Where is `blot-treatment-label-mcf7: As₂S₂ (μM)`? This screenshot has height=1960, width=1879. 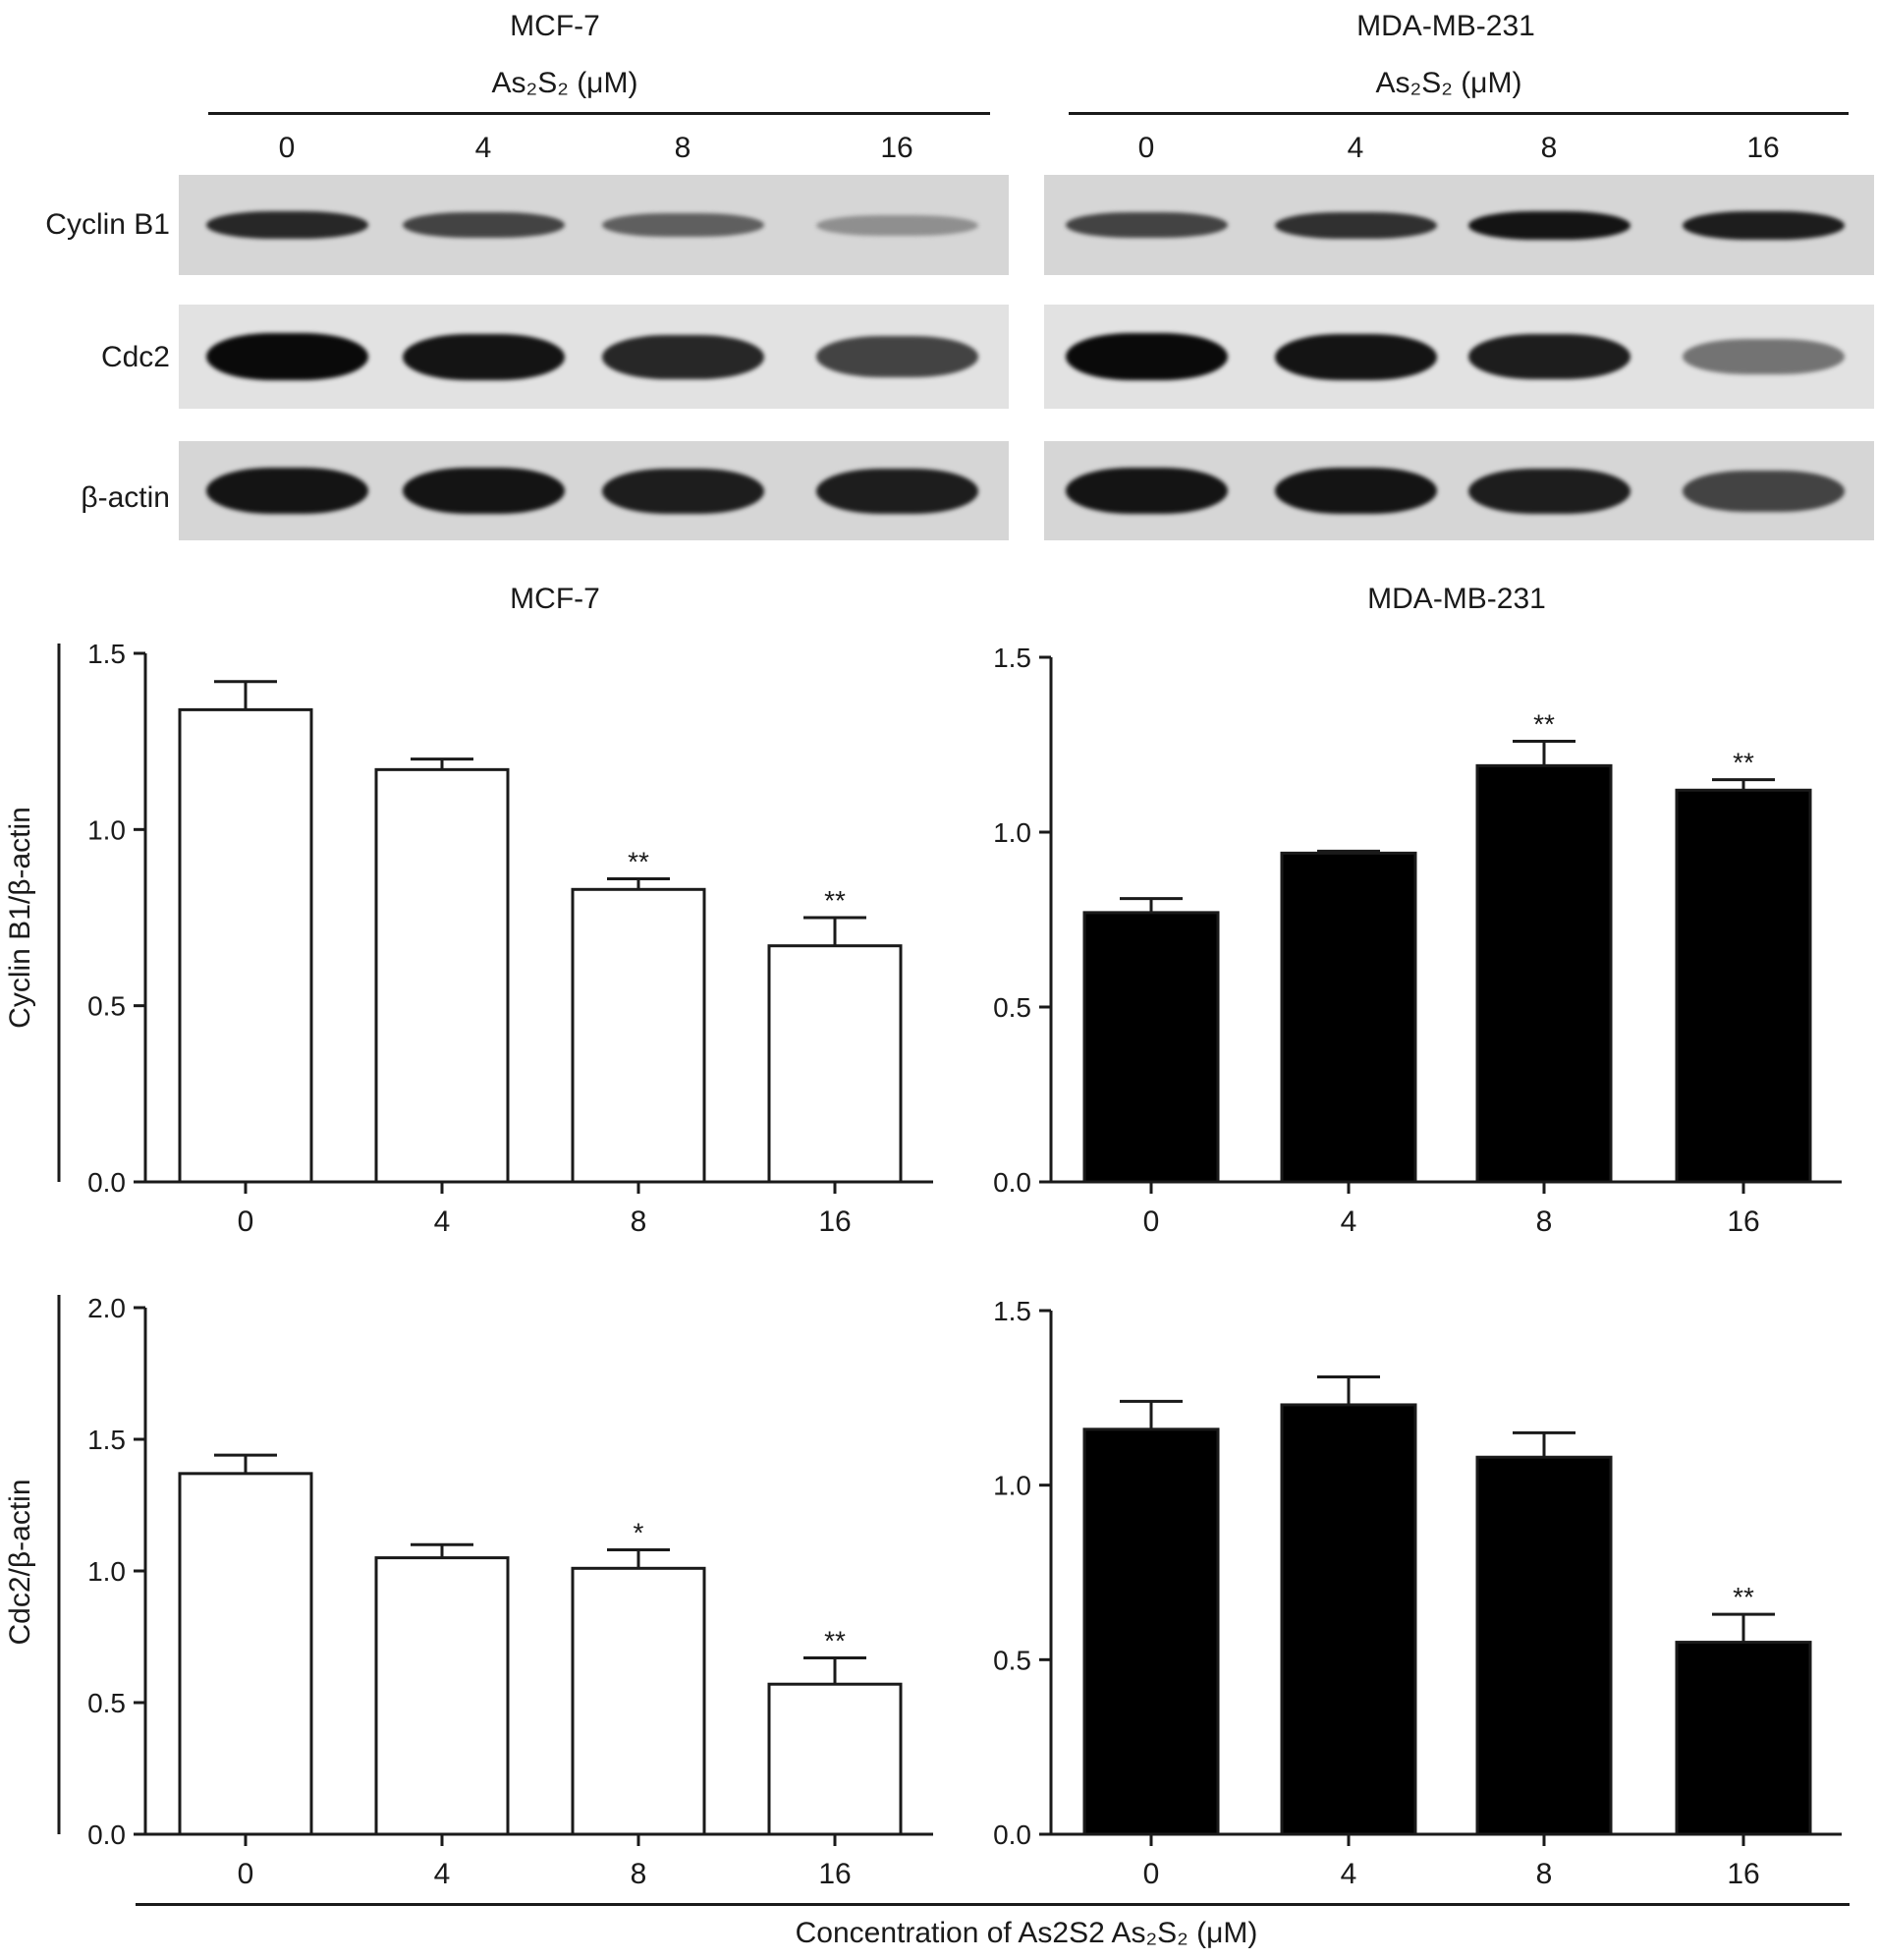
blot-treatment-label-mcf7: As₂S₂ (μM) is located at coordinates (564, 83).